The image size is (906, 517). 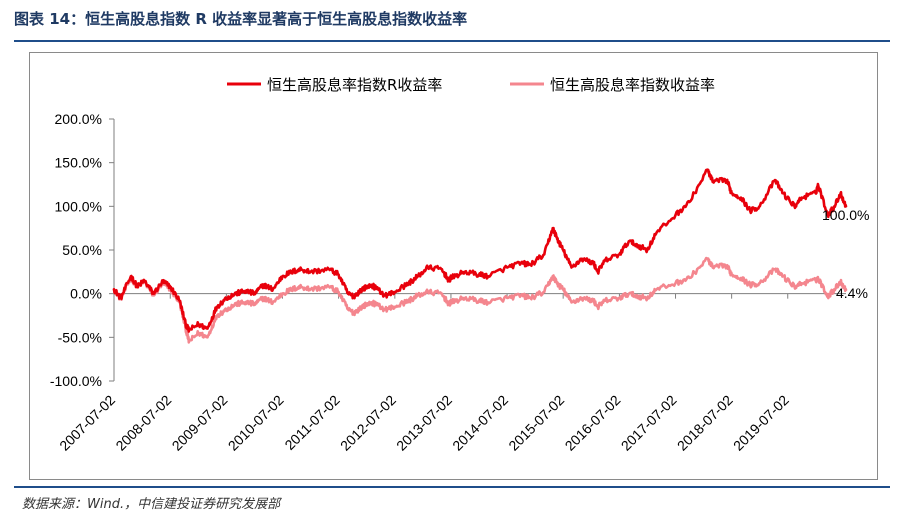 I want to click on y-tick-label: 200.0%, so click(x=78, y=119).